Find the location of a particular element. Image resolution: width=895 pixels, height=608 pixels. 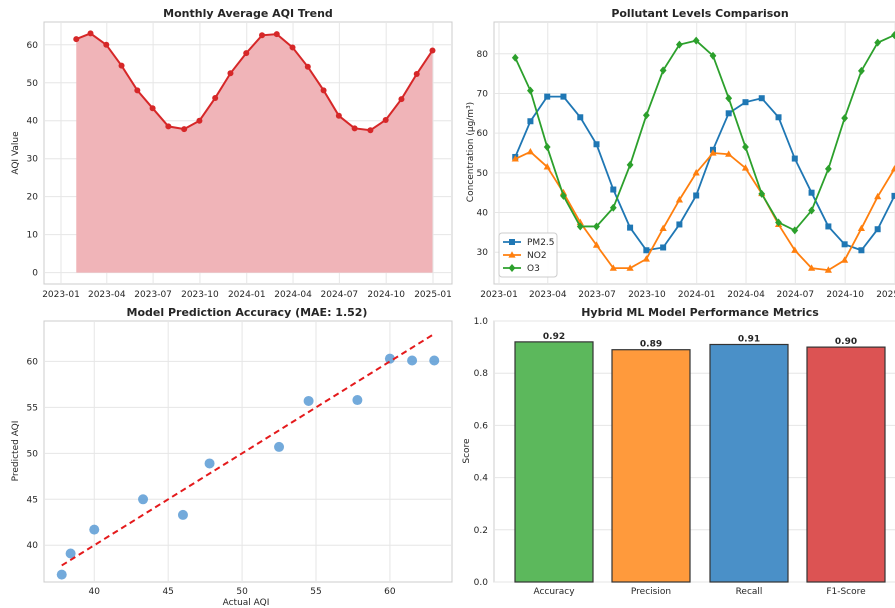

pollutant-y-tick-label: 30 is located at coordinates (483, 253).